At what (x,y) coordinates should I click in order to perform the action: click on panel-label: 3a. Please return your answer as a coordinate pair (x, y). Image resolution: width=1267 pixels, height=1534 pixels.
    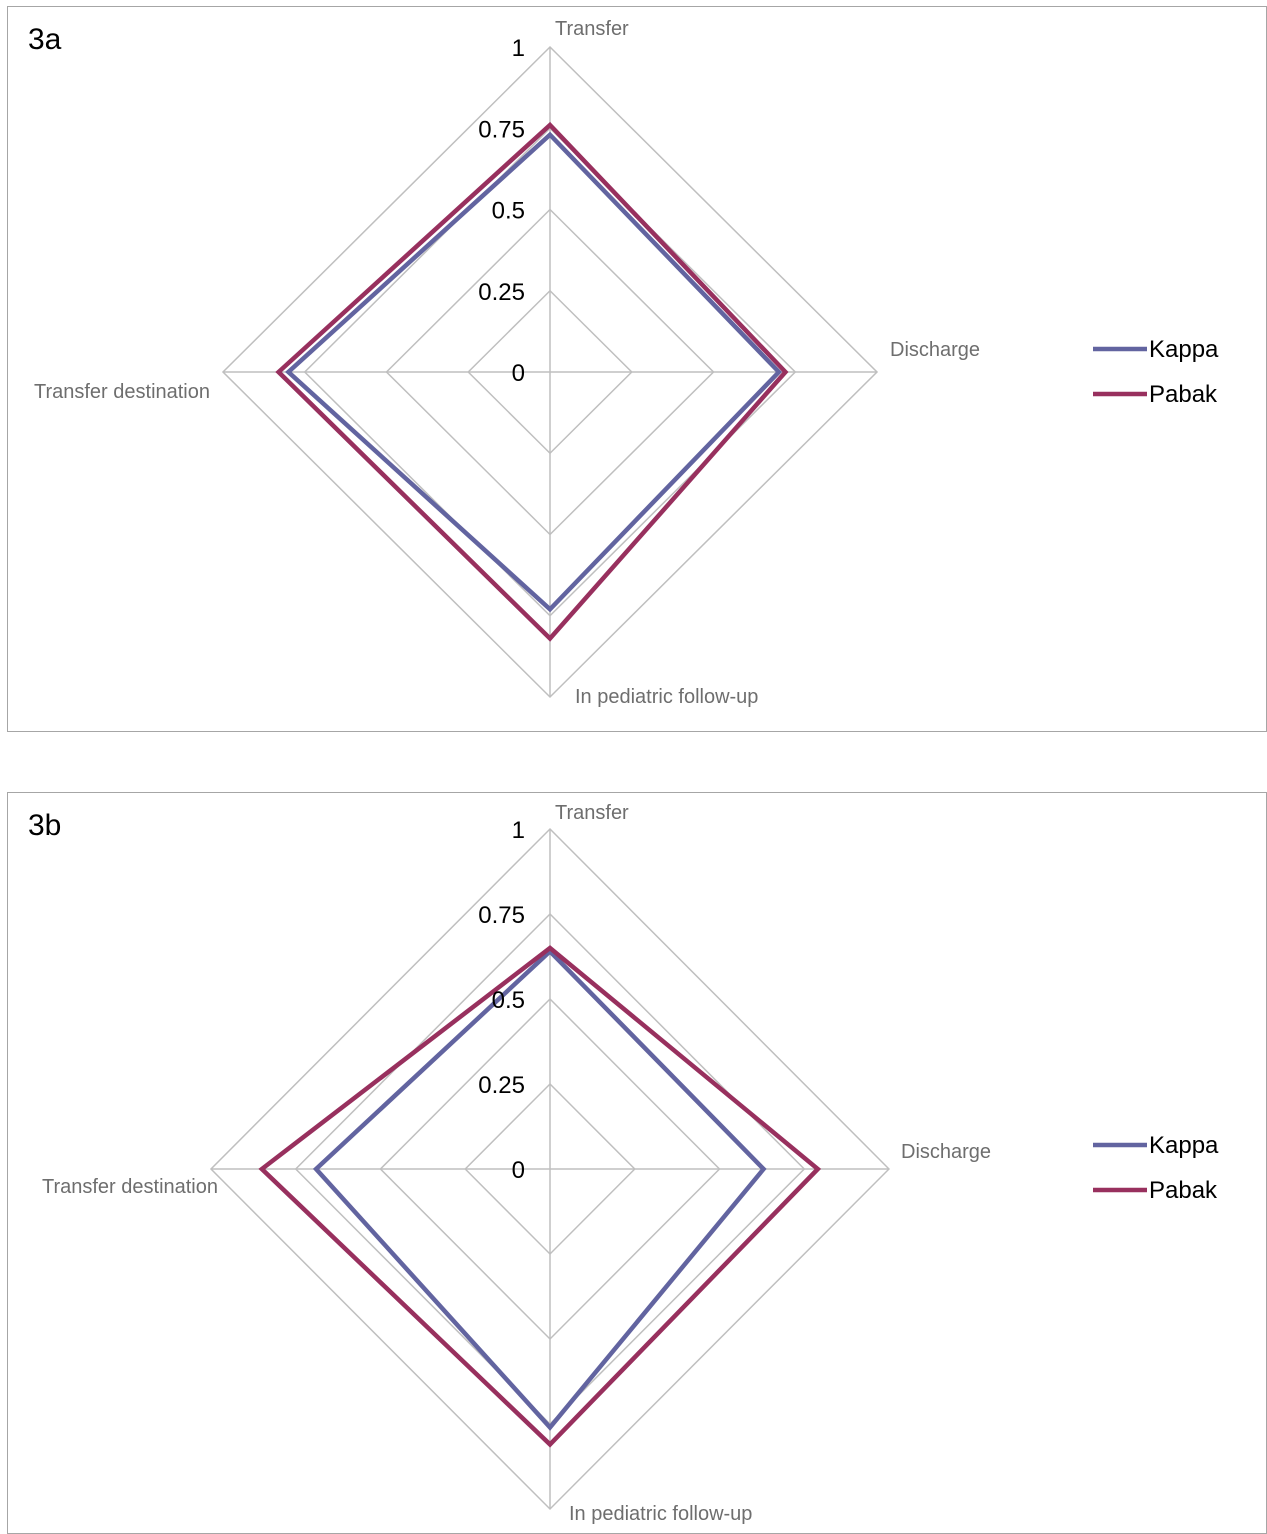
    Looking at the image, I should click on (45, 39).